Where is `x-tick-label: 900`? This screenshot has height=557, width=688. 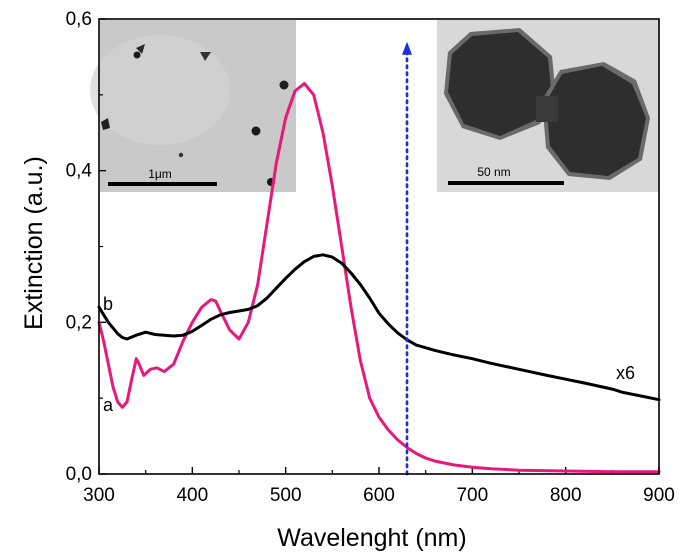
x-tick-label: 900 is located at coordinates (659, 495).